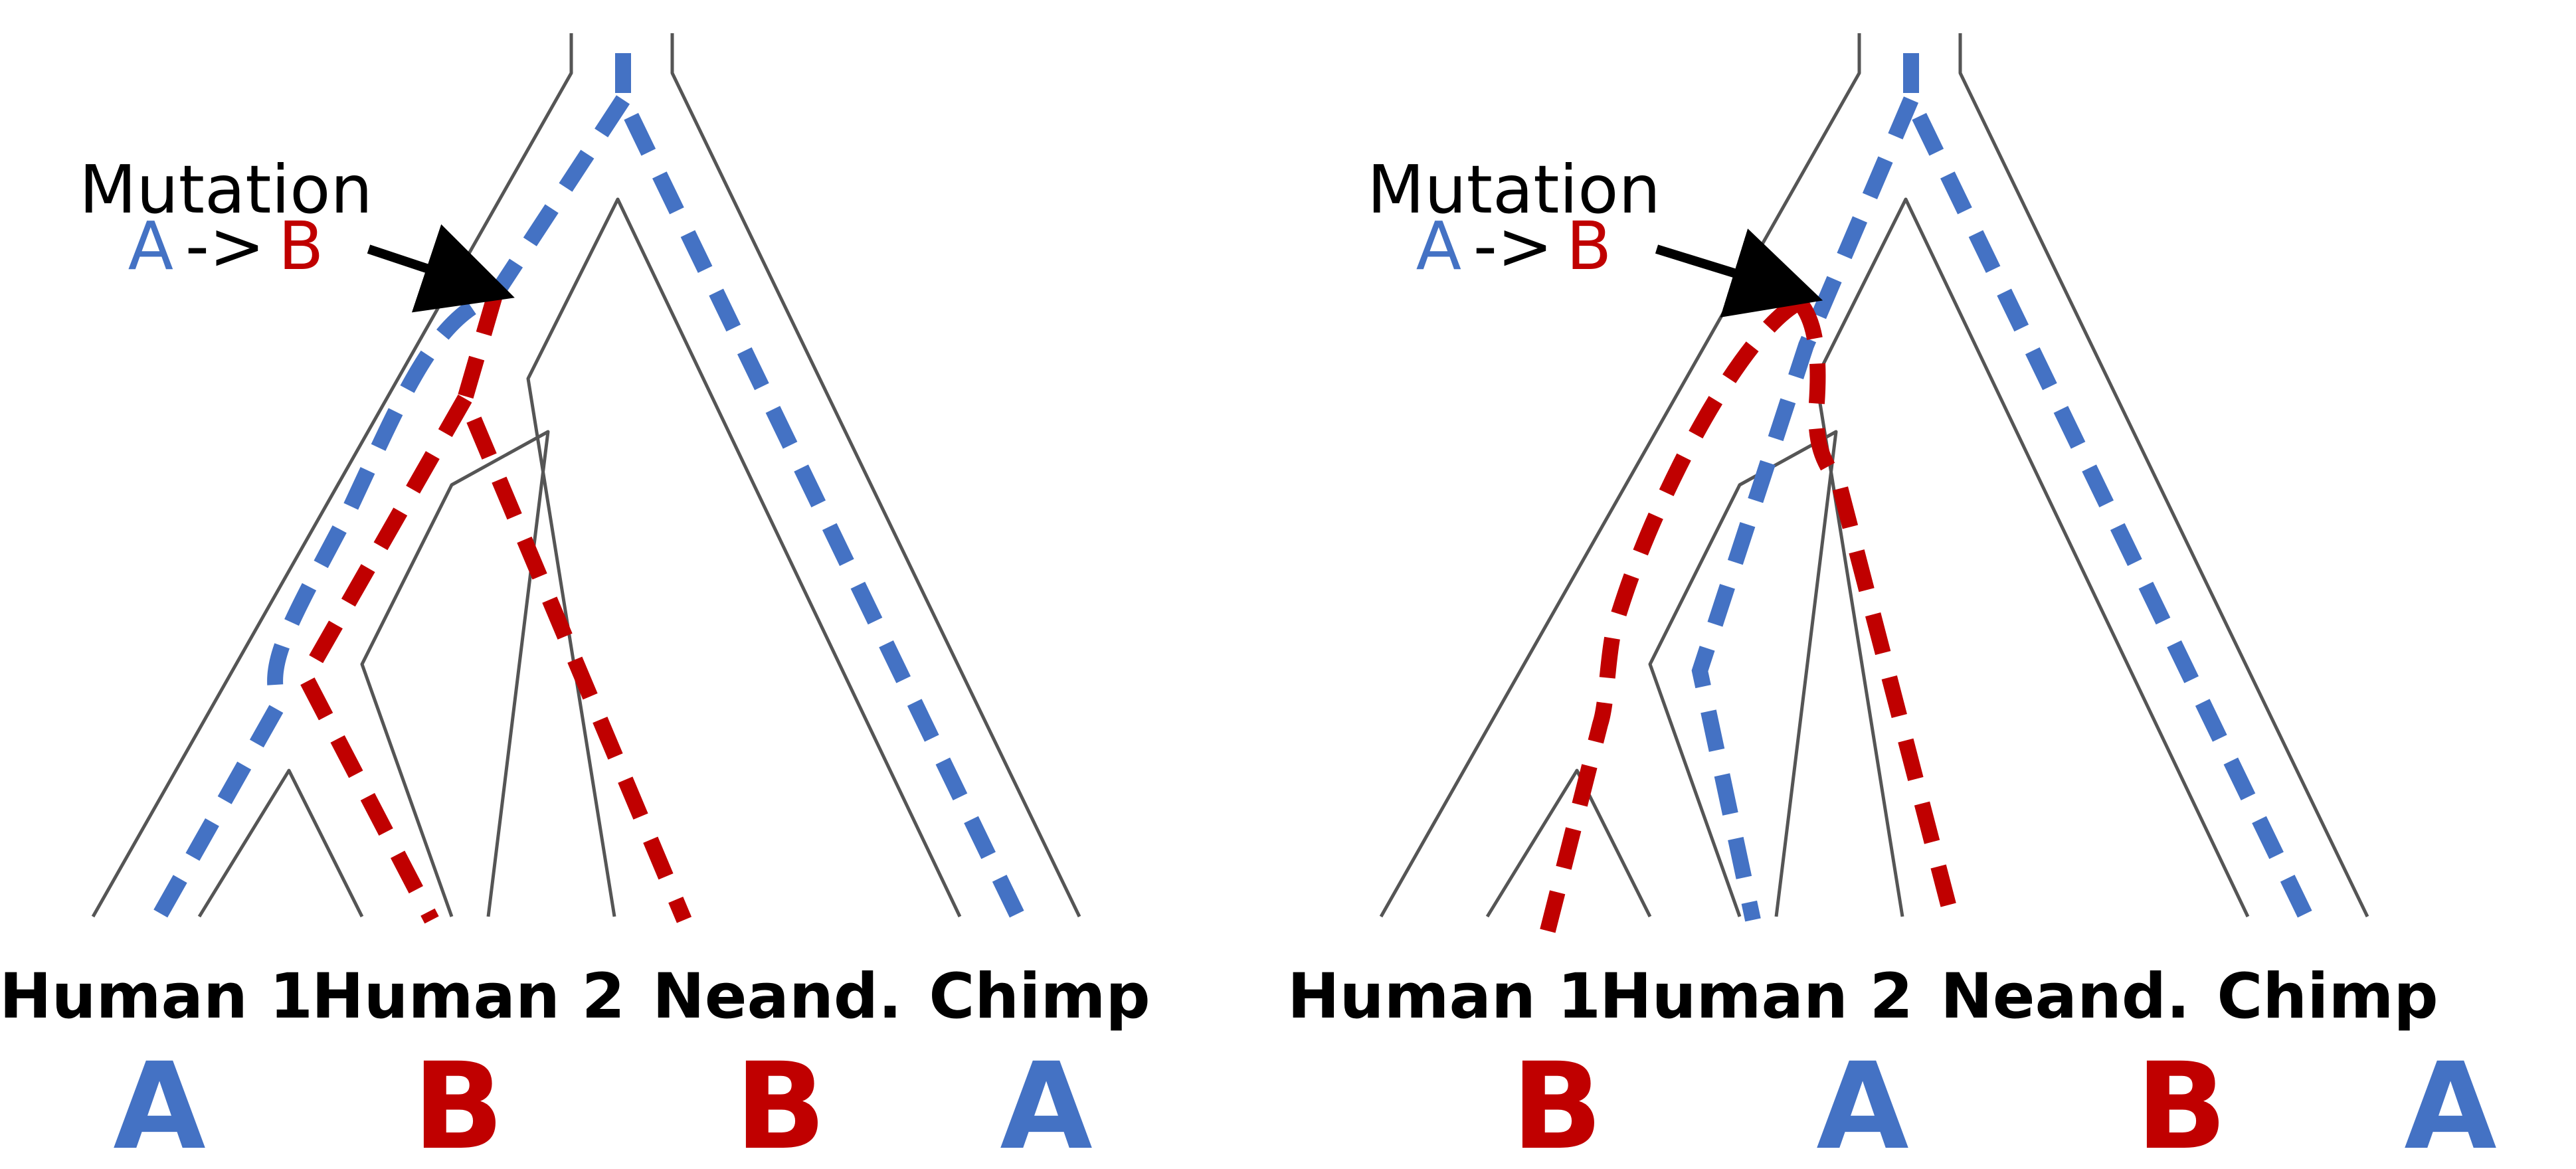 The width and height of the screenshot is (2576, 1169). I want to click on allele-human-1: A, so click(159, 1103).